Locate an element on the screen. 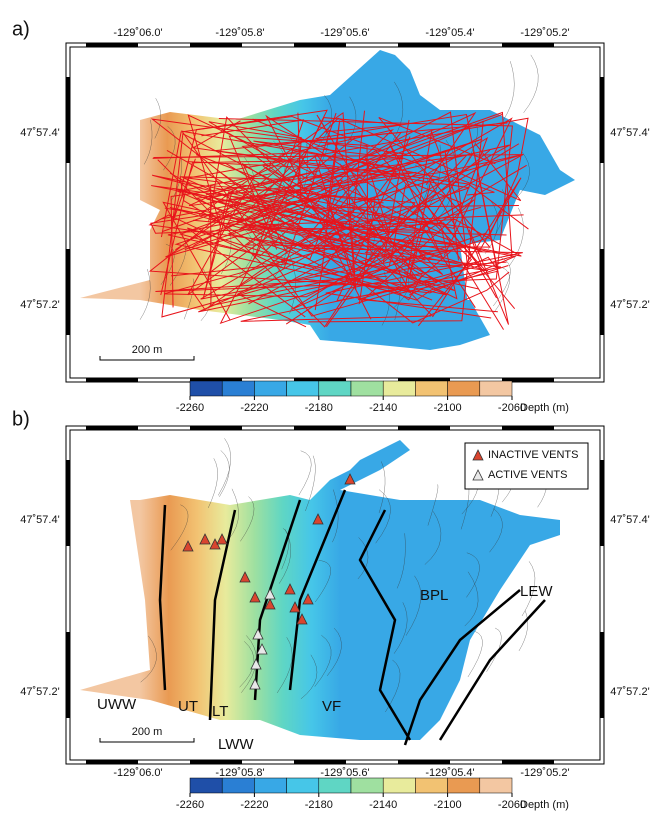 This screenshot has height=820, width=655. region-label: BPL is located at coordinates (434, 595).